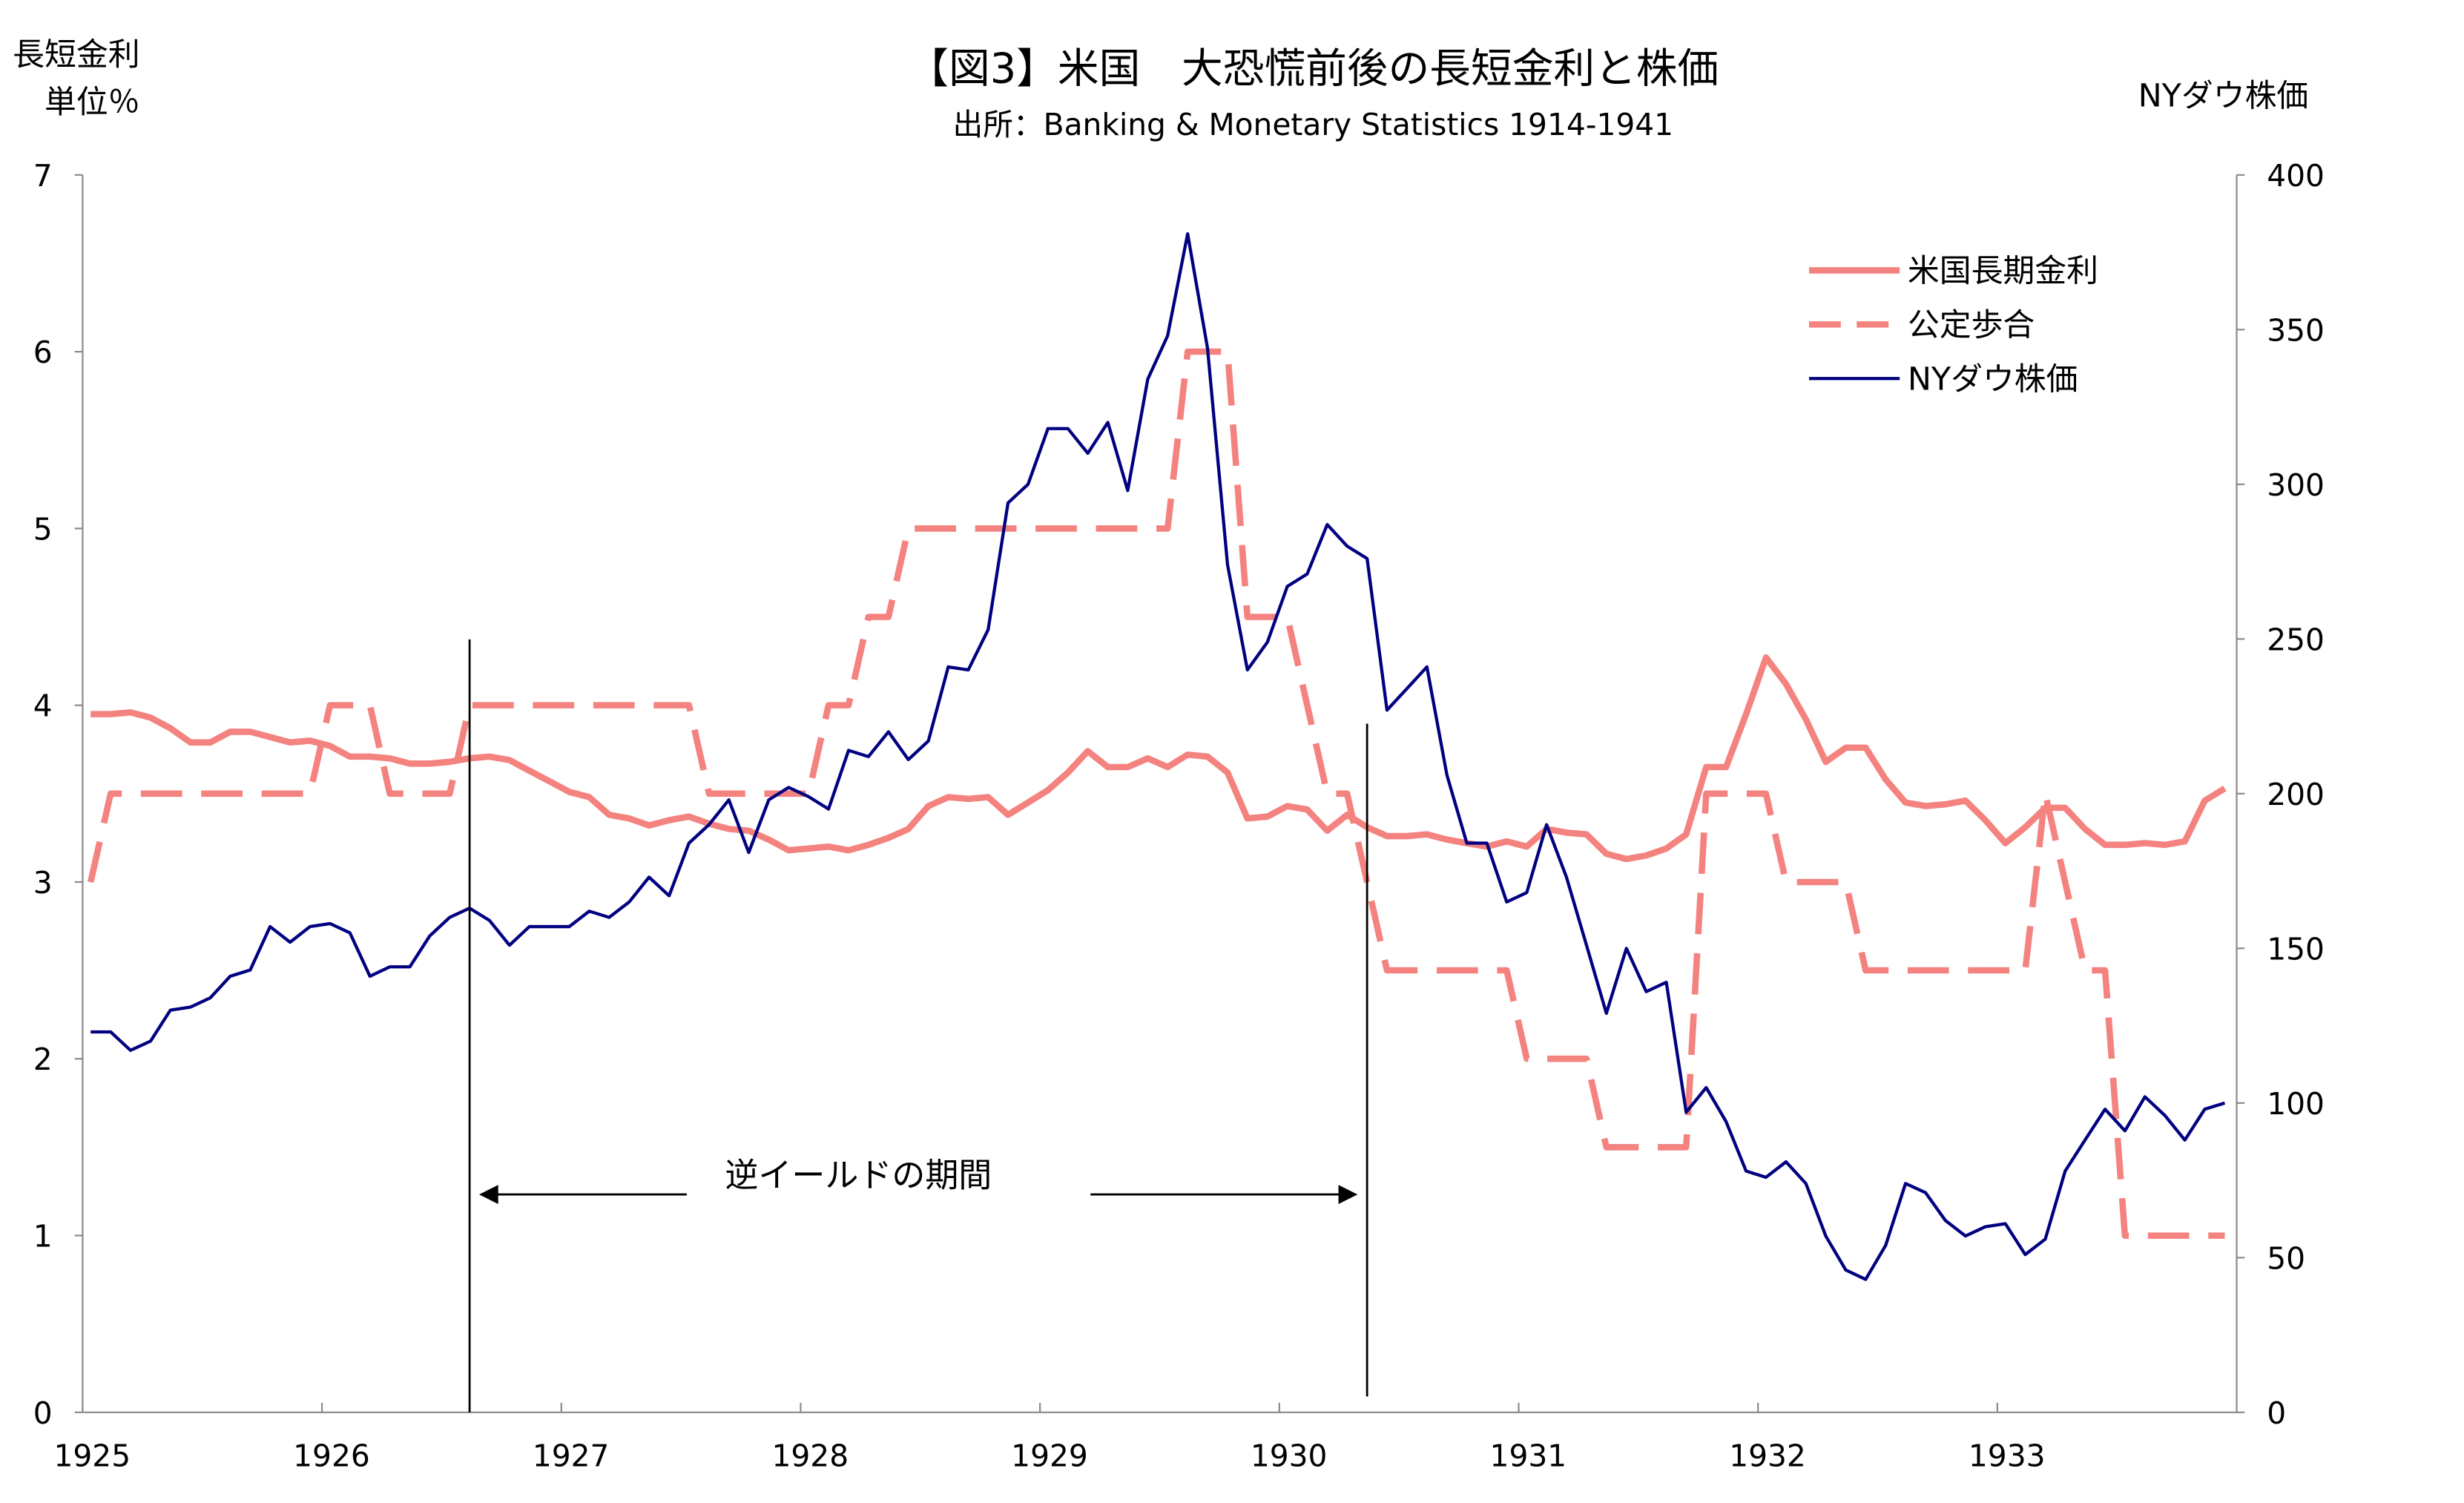 The image size is (2464, 1503). Describe the element at coordinates (1993, 379) in the screenshot. I see `legend-label-2: NYダウ株価` at that location.